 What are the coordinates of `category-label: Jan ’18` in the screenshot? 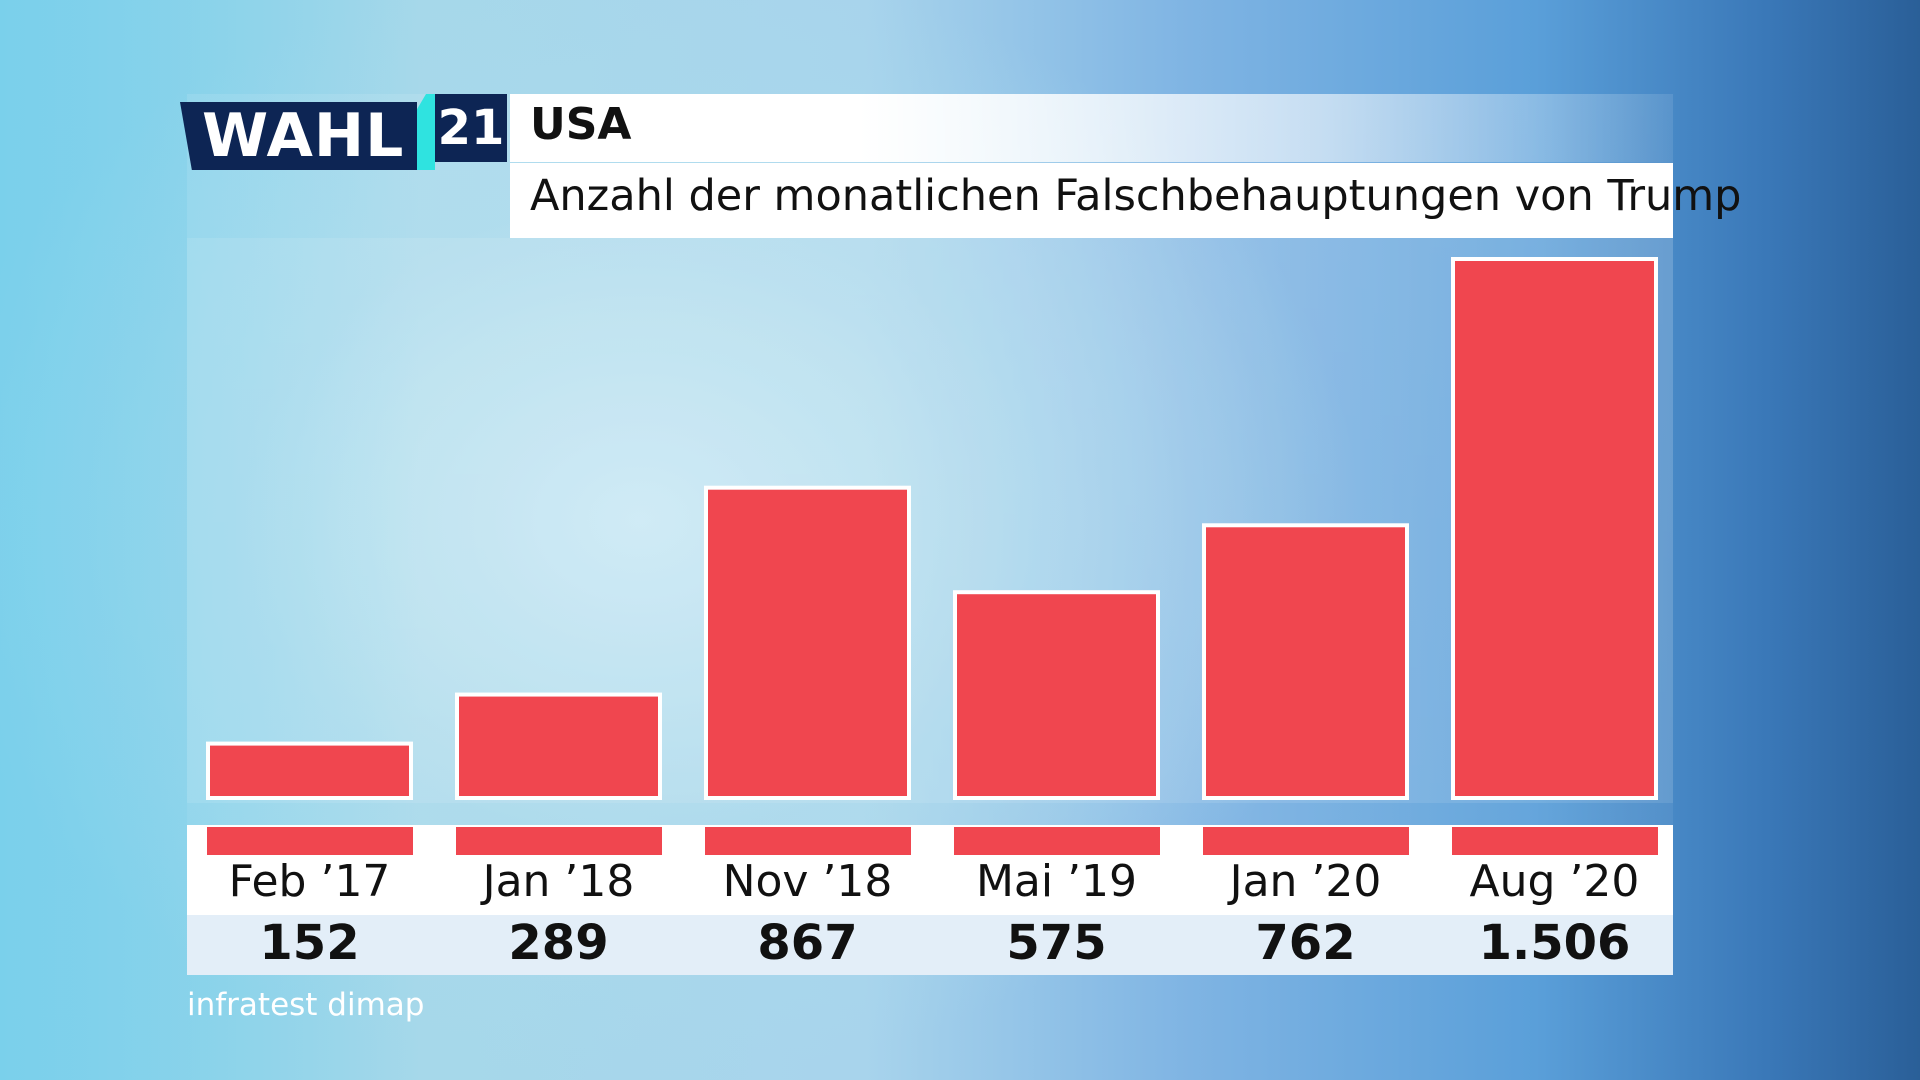 It's located at (558, 881).